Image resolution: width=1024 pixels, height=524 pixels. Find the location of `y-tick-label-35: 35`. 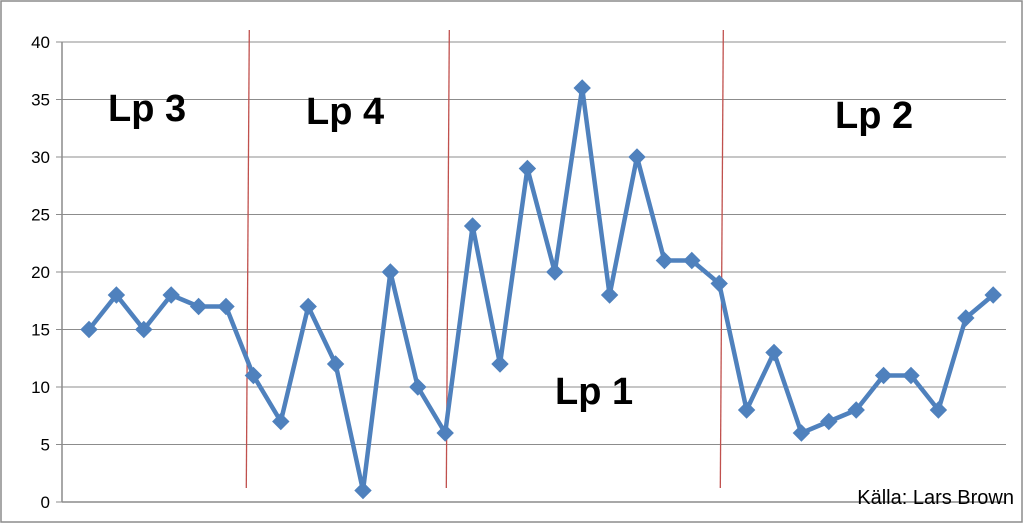

y-tick-label-35: 35 is located at coordinates (40, 100).